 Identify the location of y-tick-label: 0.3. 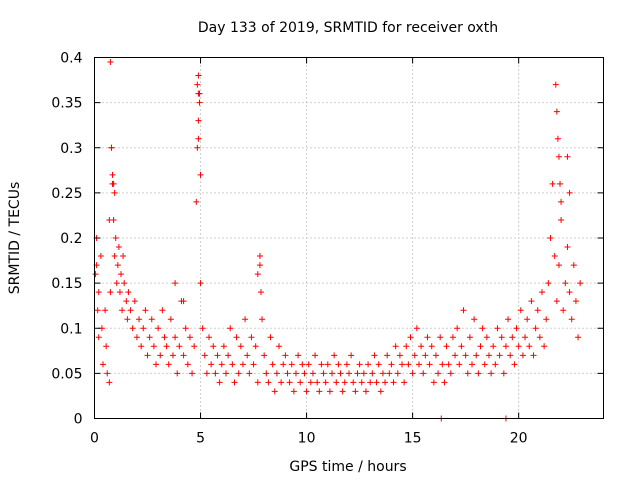
(71, 149).